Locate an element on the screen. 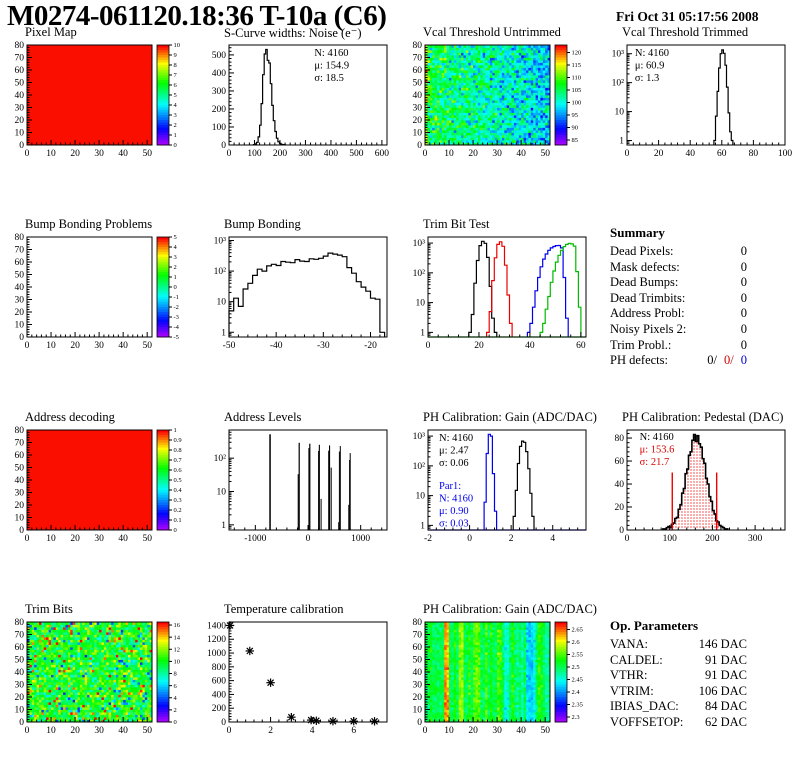 The width and height of the screenshot is (796, 772). row-label: Dead Bumps: is located at coordinates (644, 282).